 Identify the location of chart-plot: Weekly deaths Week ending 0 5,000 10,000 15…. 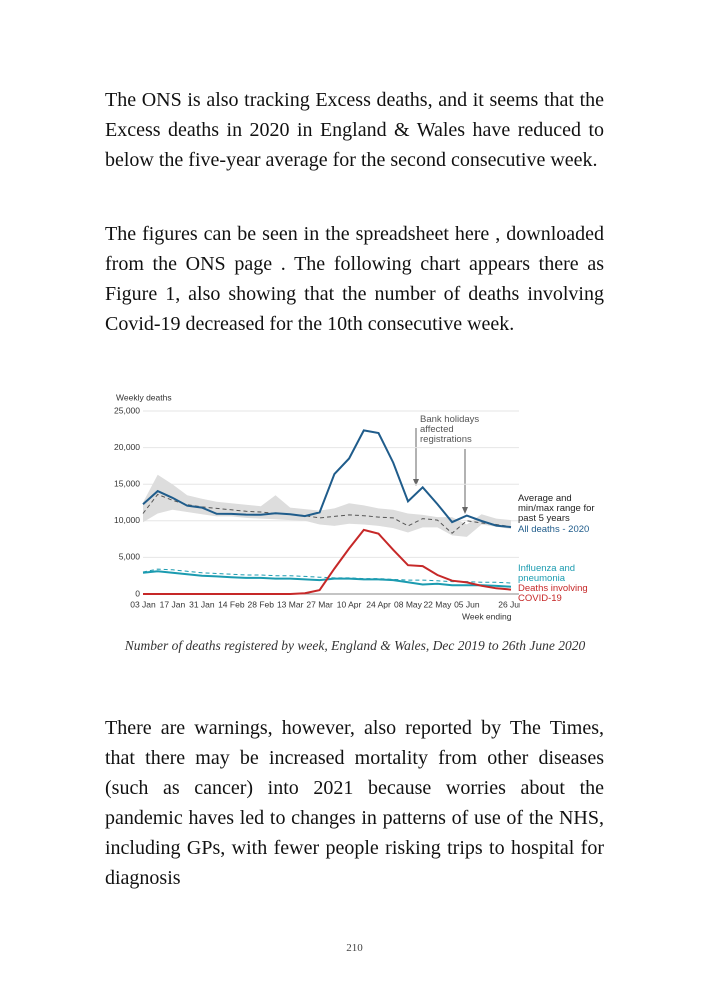
(317, 506).